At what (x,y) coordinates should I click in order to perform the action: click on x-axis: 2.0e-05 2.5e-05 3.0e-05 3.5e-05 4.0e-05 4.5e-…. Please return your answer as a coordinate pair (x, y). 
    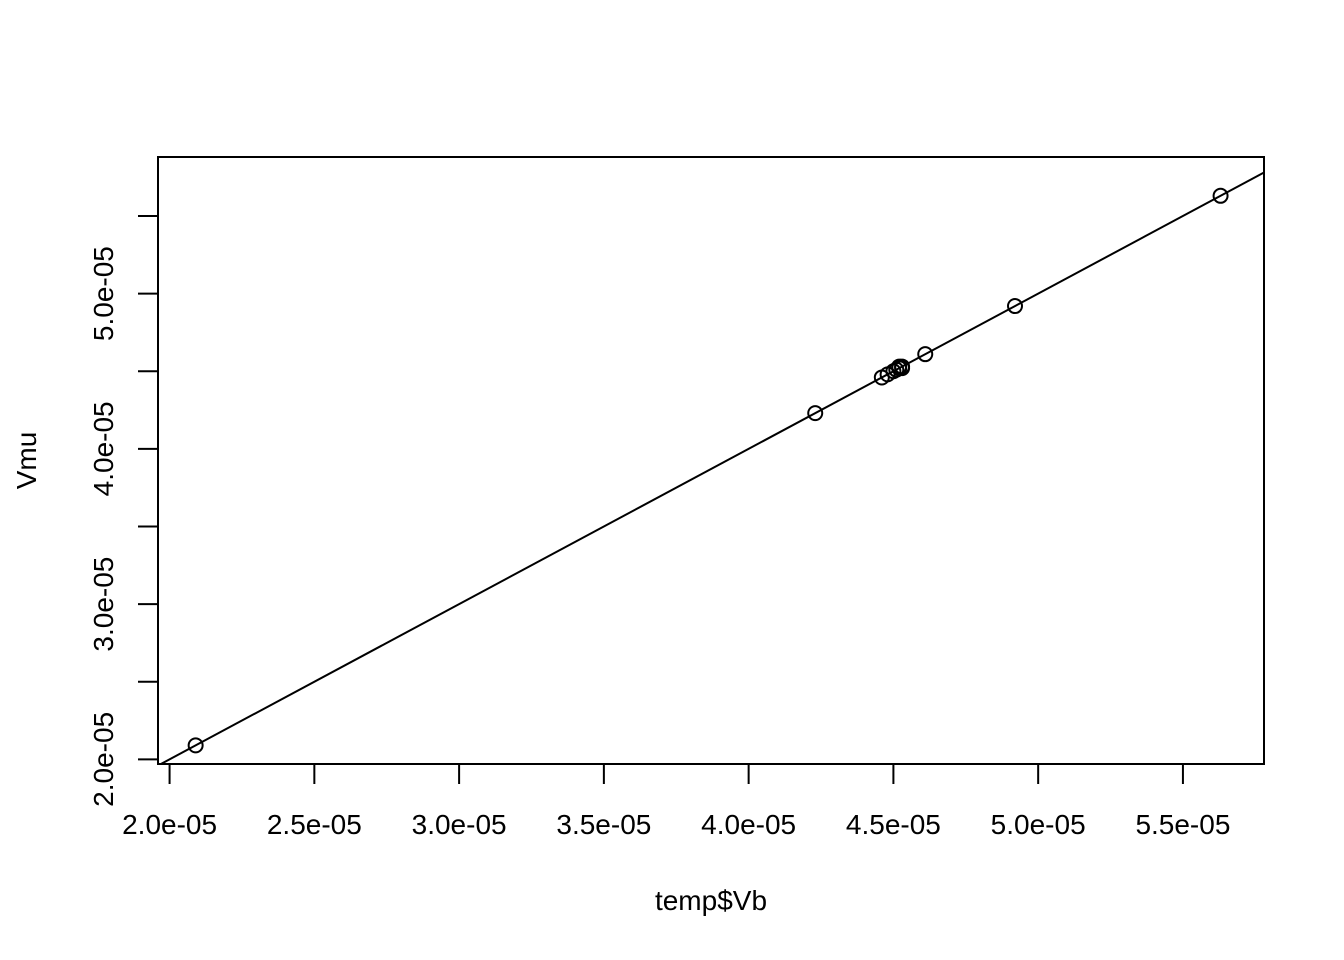
    Looking at the image, I should click on (676, 801).